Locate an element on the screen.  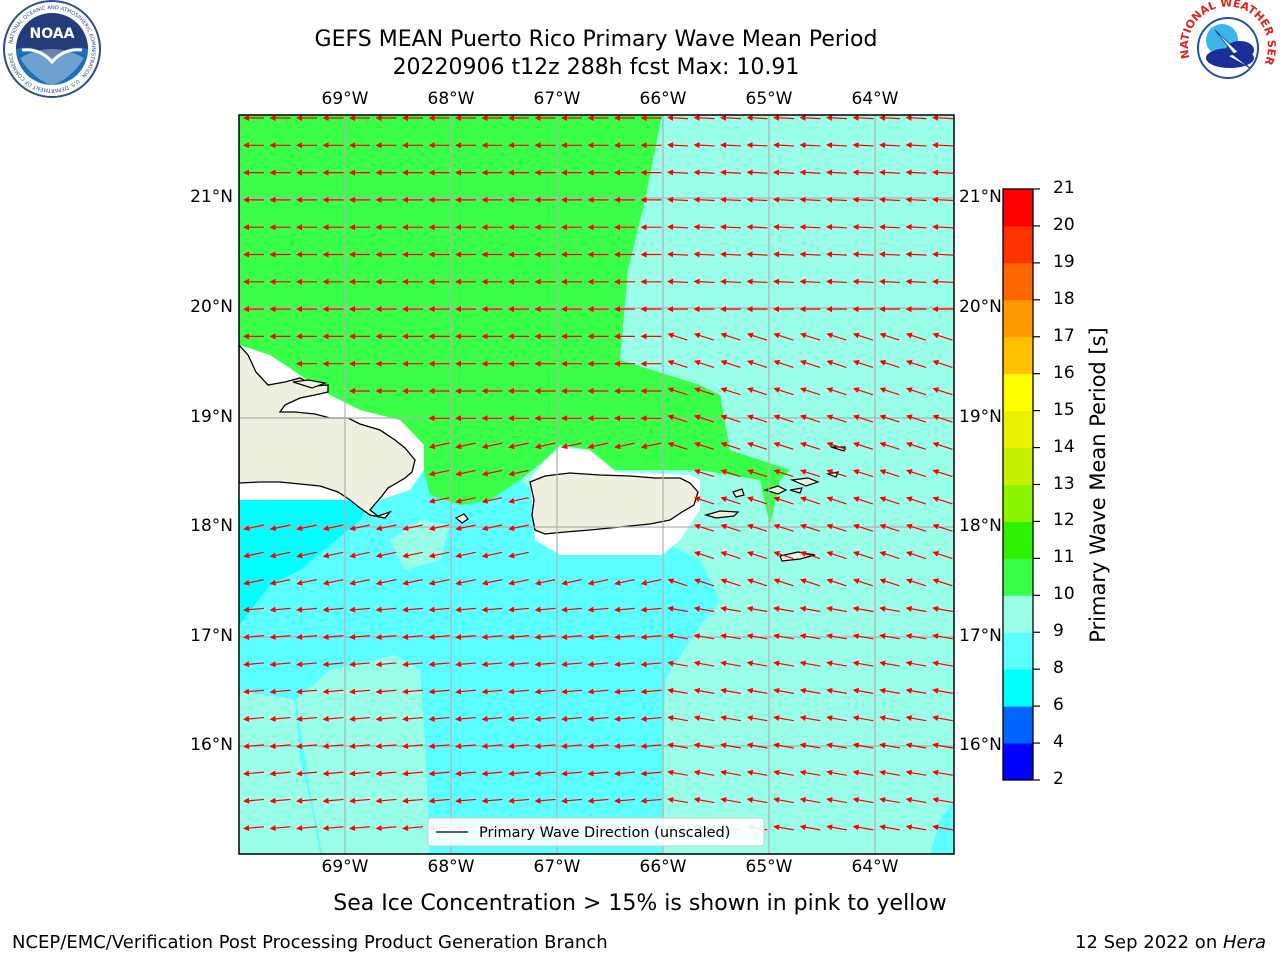
lat-label-left: 21°N is located at coordinates (211, 197).